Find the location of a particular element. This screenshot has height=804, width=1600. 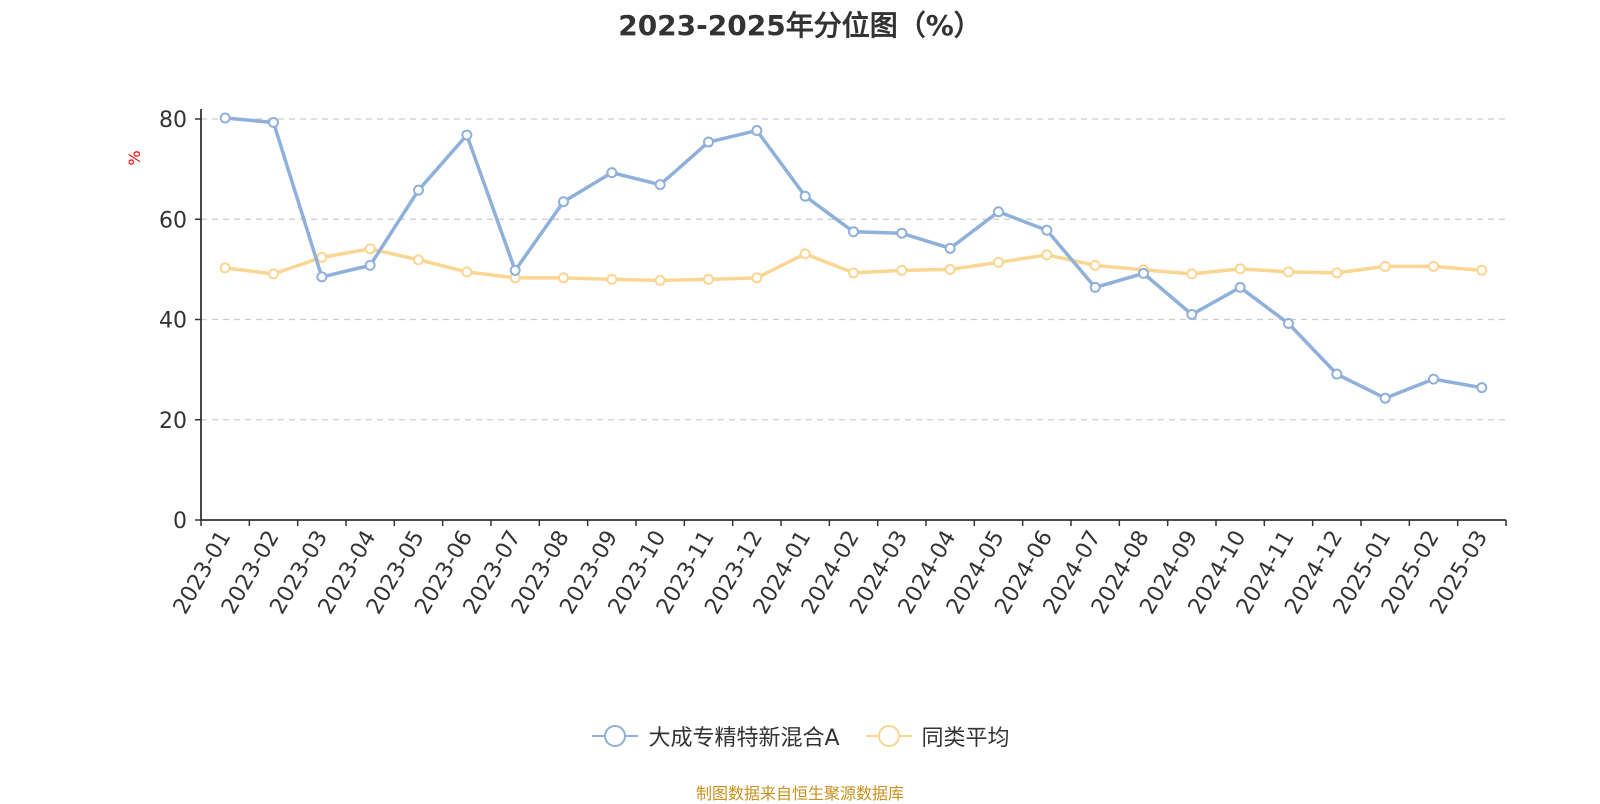

y-tick-label: 40 is located at coordinates (173, 321).